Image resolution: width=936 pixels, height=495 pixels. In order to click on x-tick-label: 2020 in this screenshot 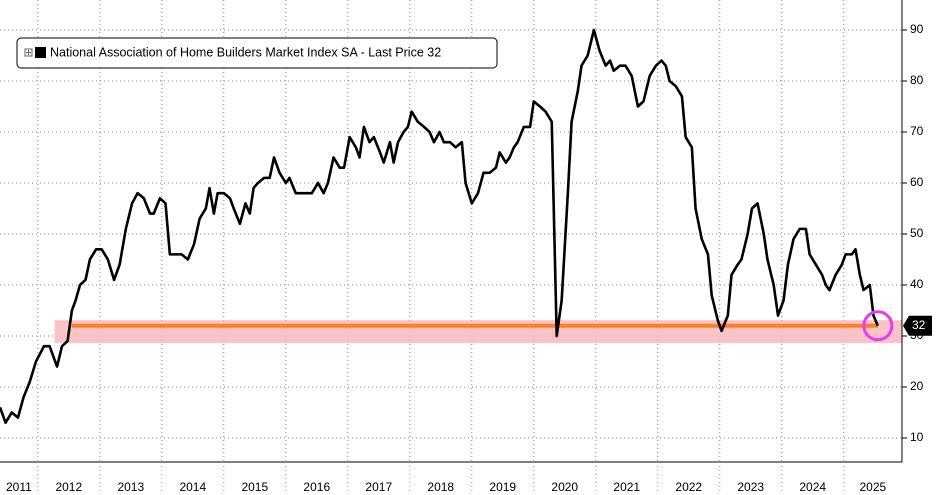, I will do `click(564, 487)`.